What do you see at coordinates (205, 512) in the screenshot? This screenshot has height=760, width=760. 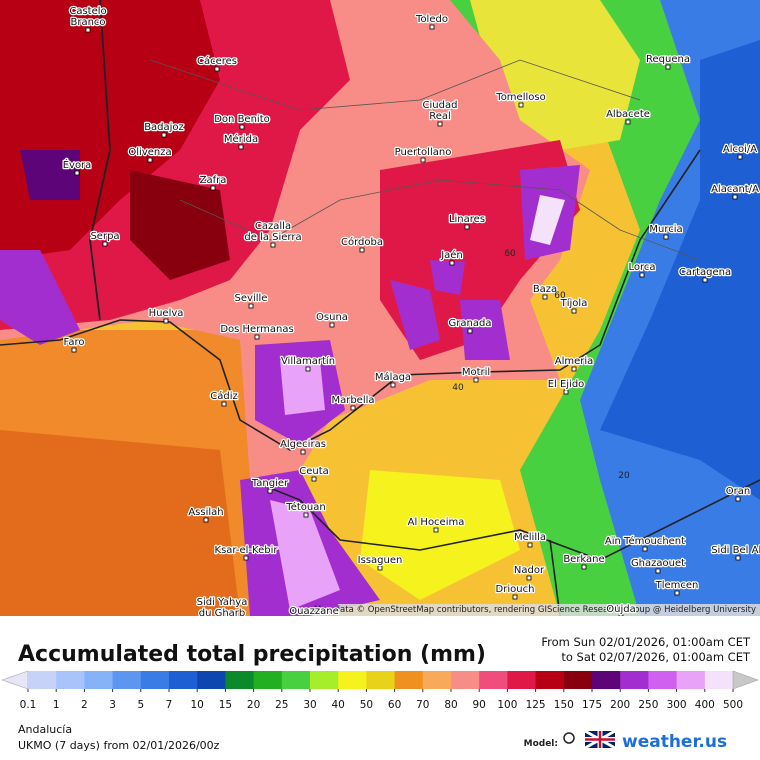 I see `city-label: Assilah` at bounding box center [205, 512].